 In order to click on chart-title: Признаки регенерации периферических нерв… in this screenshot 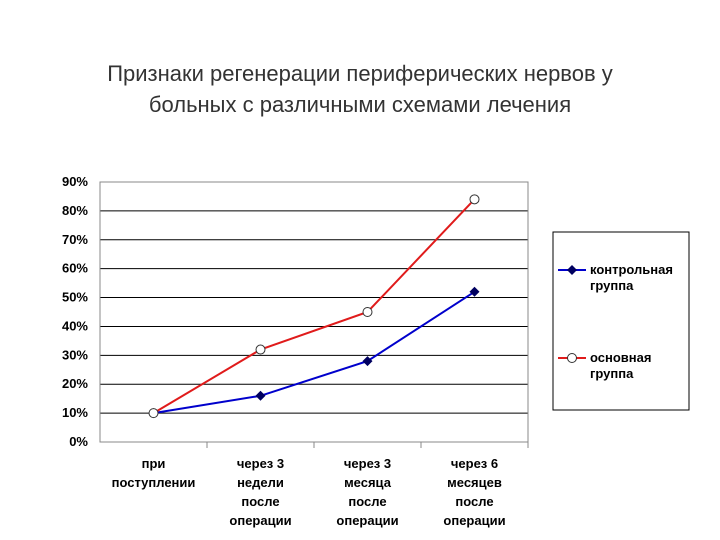, I will do `click(360, 89)`.